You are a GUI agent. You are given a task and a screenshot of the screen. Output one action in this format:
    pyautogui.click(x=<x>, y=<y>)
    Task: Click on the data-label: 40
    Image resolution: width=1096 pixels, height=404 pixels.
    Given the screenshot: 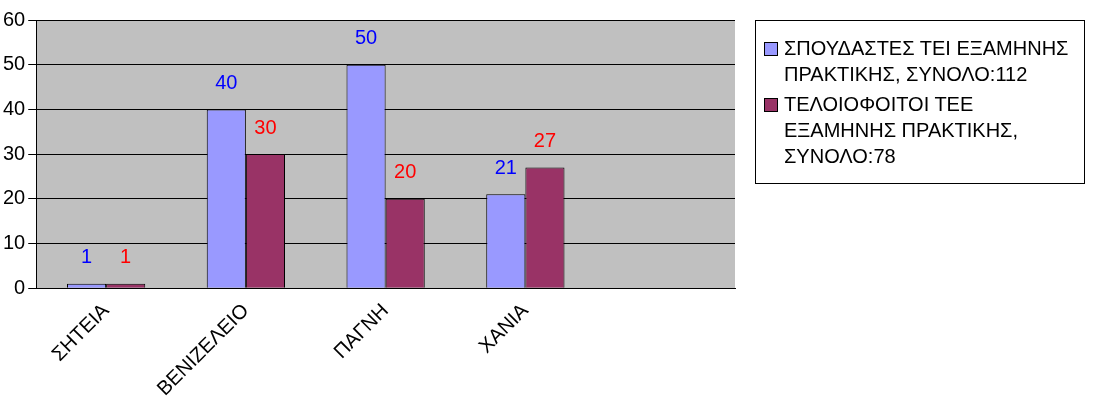 What is the action you would take?
    pyautogui.click(x=226, y=81)
    